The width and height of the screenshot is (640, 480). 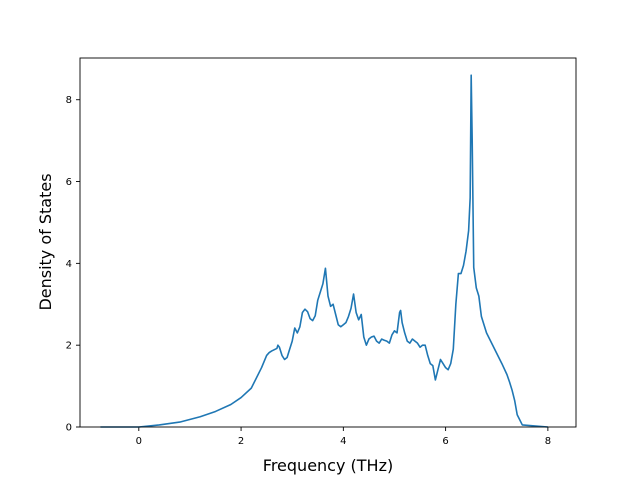 What do you see at coordinates (69, 182) in the screenshot?
I see `y-tick-label: 6` at bounding box center [69, 182].